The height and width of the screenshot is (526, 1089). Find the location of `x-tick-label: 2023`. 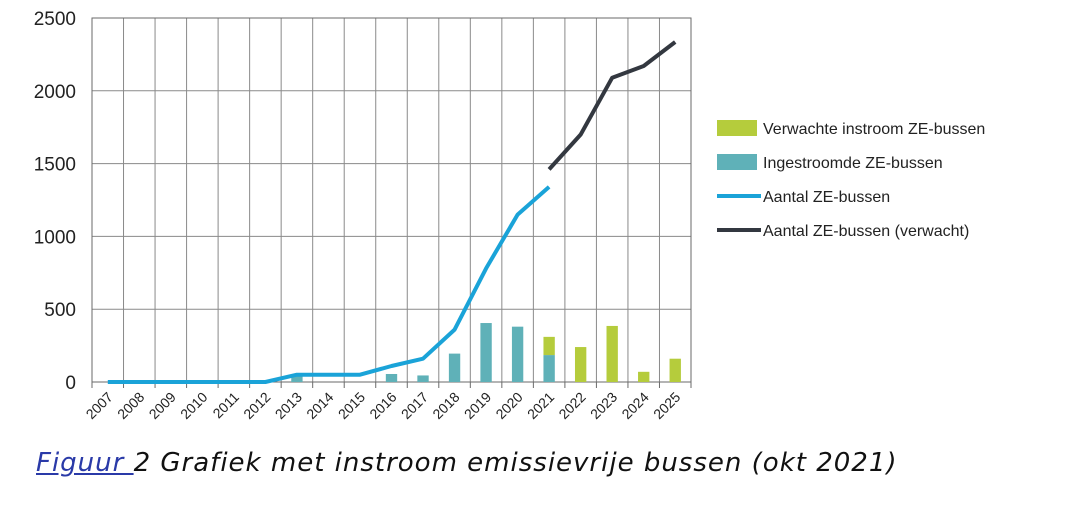

x-tick-label: 2023 is located at coordinates (603, 405).